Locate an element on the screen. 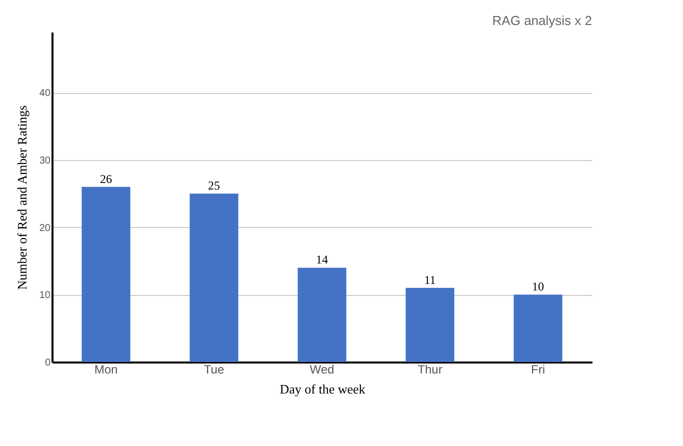  data-label: 10 is located at coordinates (538, 287).